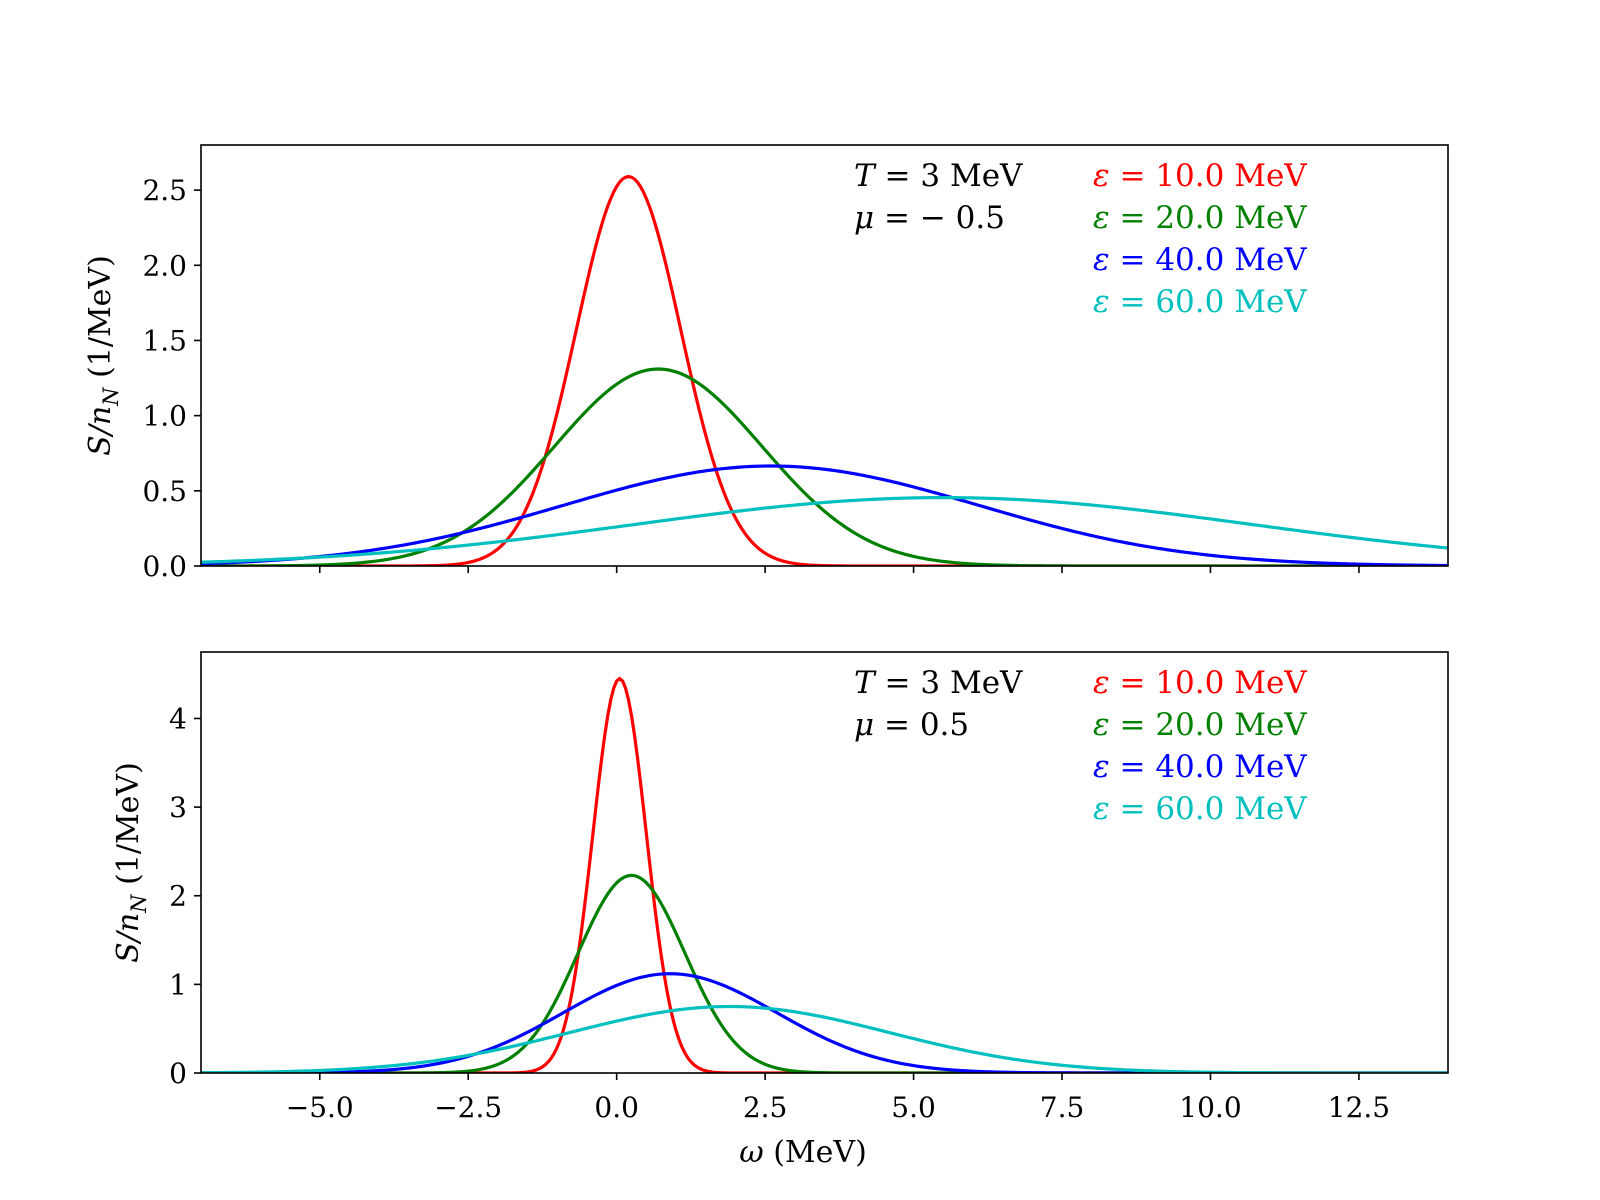 This screenshot has height=1200, width=1600. What do you see at coordinates (178, 896) in the screenshot?
I see `y-tick-label: 2` at bounding box center [178, 896].